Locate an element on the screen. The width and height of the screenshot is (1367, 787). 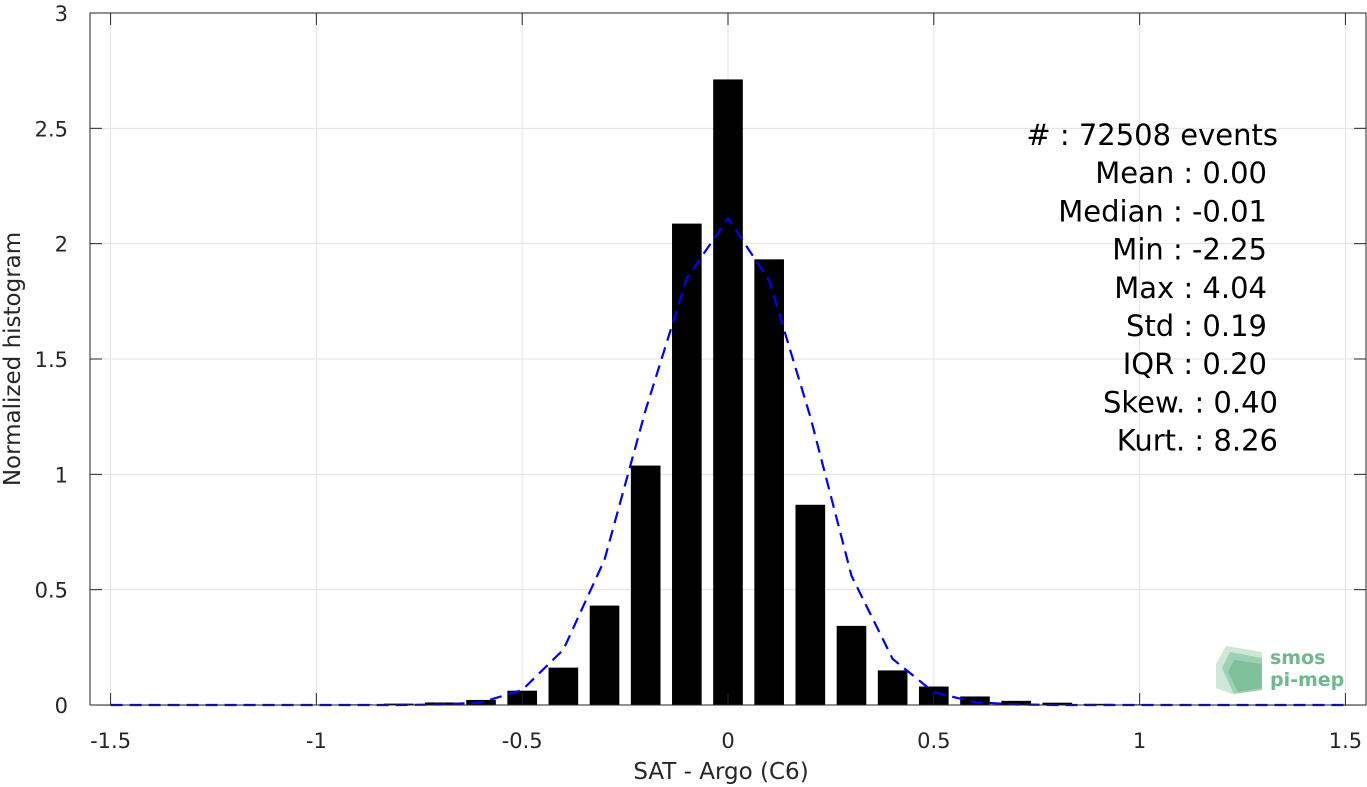
logo-text-line2: pi-mep is located at coordinates (1307, 680).